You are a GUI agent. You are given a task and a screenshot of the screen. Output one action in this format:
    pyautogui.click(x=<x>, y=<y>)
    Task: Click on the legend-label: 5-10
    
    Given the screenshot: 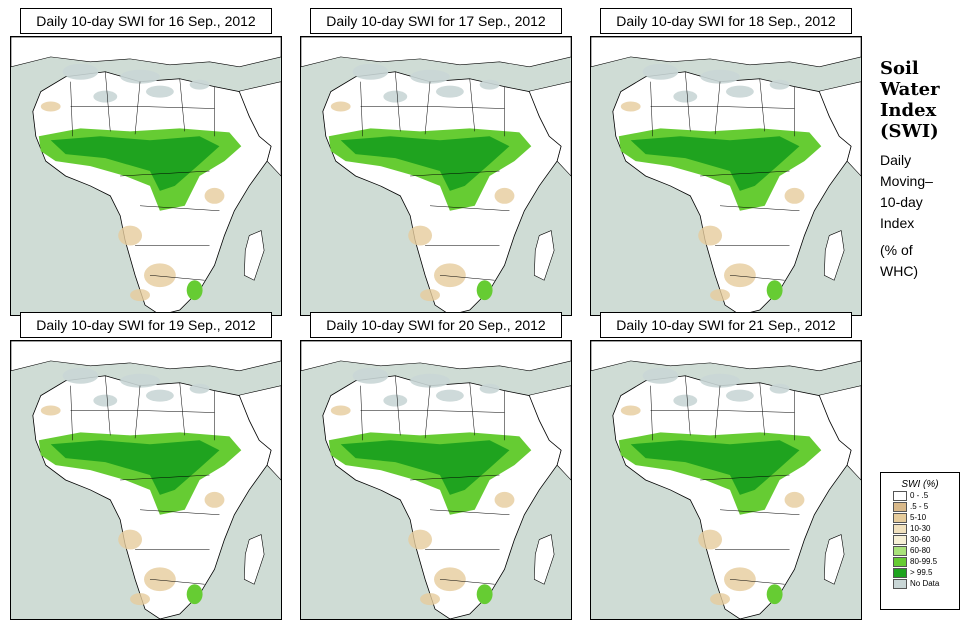 What is the action you would take?
    pyautogui.click(x=918, y=517)
    